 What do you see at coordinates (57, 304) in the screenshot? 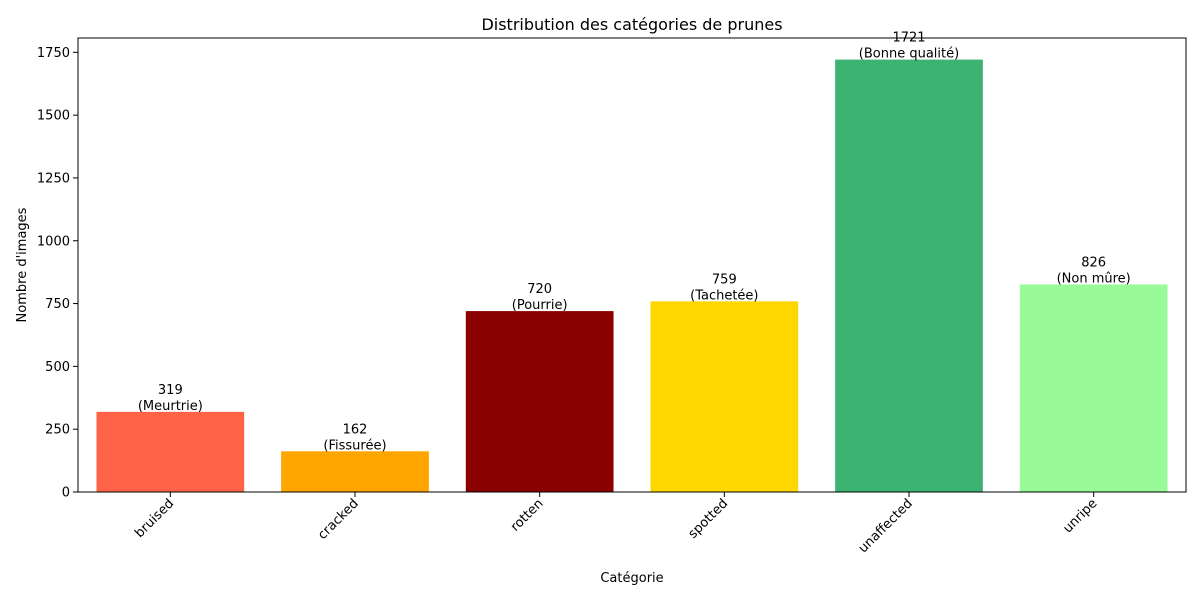
I see `y-tick-label: 750` at bounding box center [57, 304].